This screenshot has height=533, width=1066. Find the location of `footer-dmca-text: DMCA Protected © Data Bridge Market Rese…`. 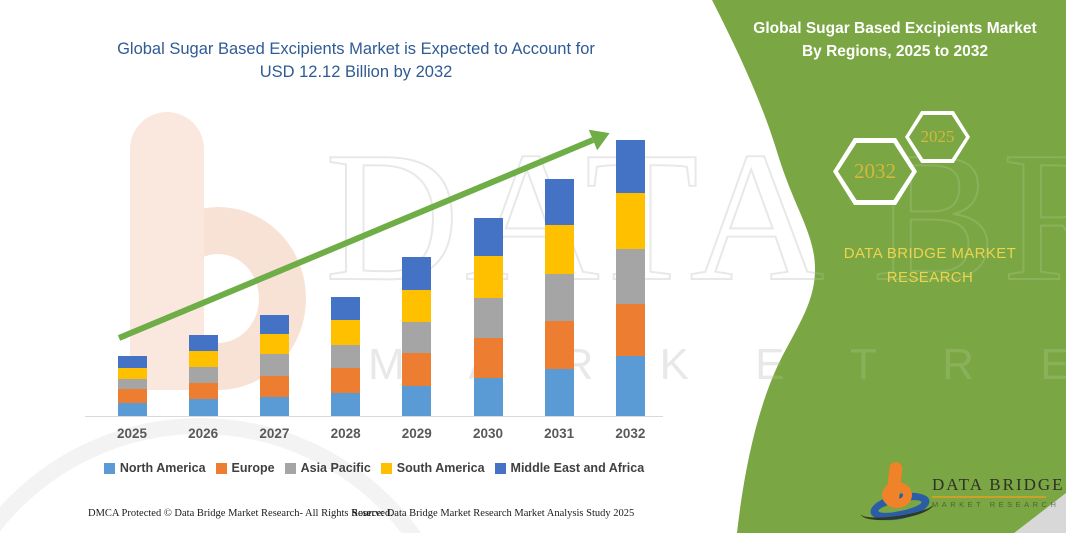

footer-dmca-text: DMCA Protected © Data Bridge Market Rese… is located at coordinates (240, 513).